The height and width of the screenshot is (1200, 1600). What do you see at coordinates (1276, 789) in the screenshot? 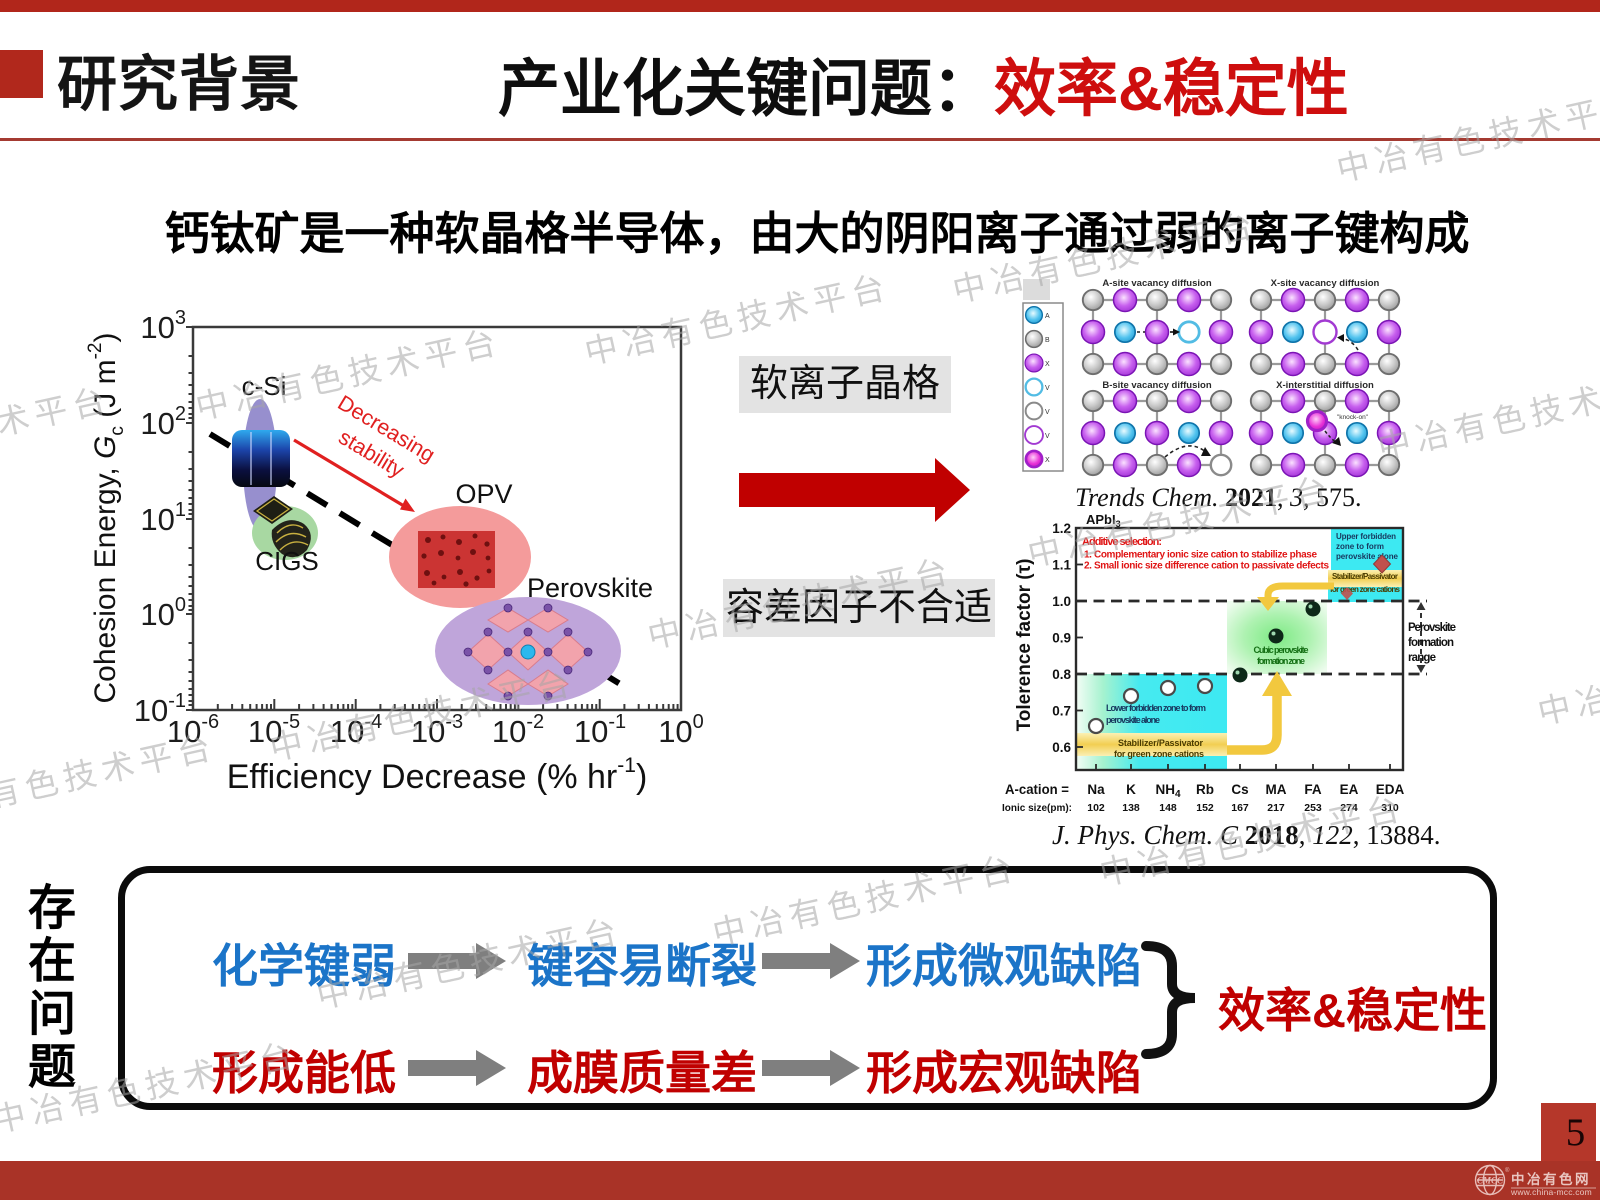
I see `svg-text: MA` at bounding box center [1276, 789].